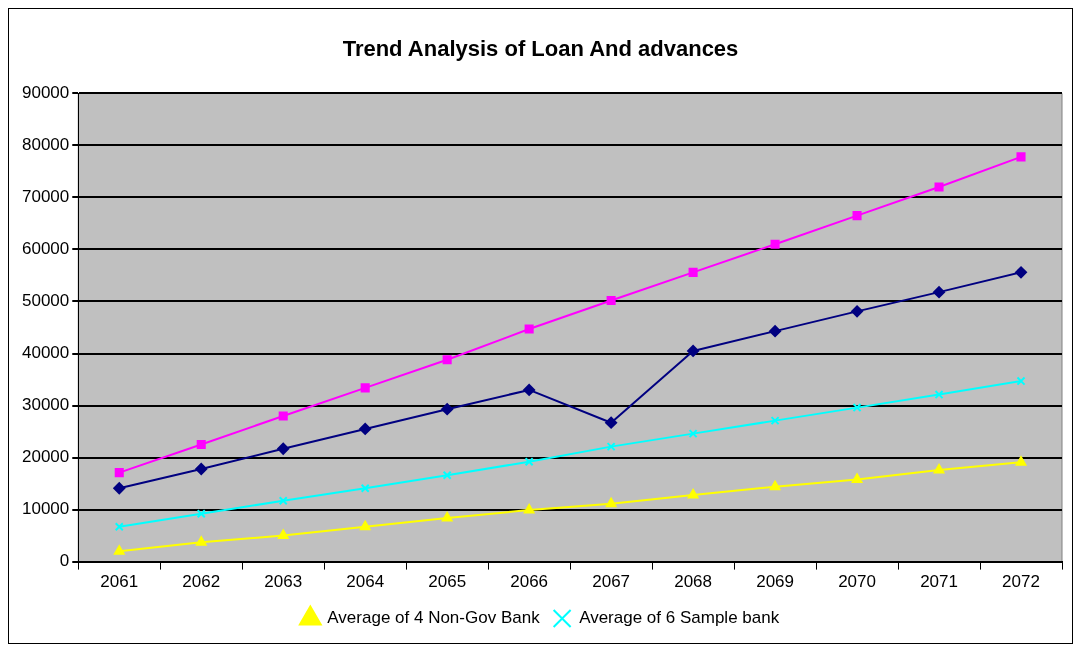  Describe the element at coordinates (201, 582) in the screenshot. I see `x-tick-label: 2062` at that location.